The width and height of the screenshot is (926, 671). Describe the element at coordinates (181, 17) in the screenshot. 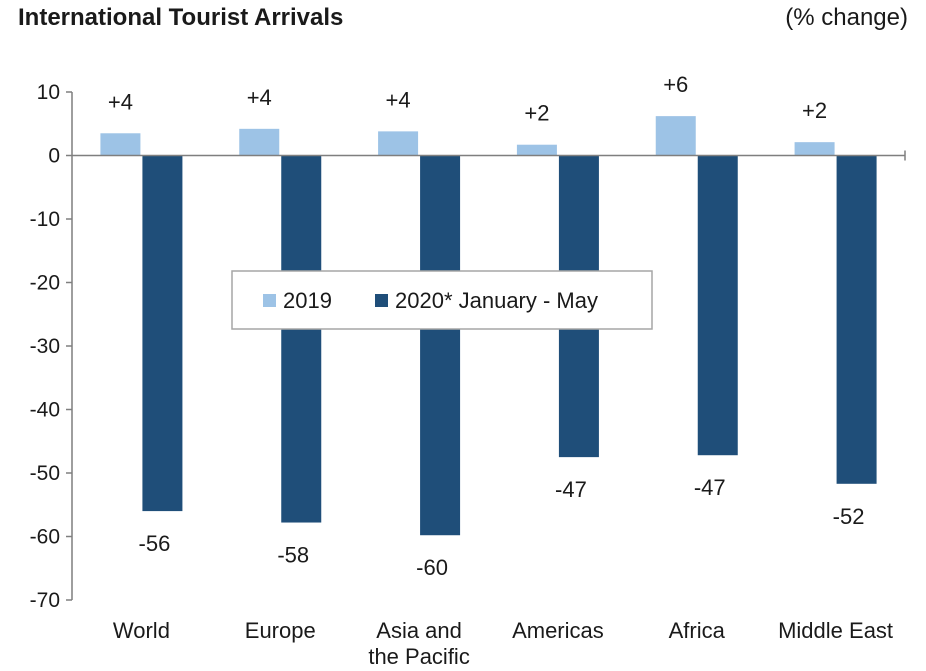

I see `chart-title: International Tourist Arrivals` at that location.